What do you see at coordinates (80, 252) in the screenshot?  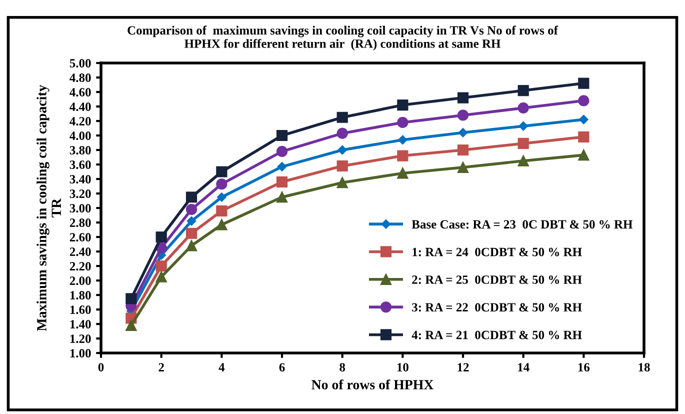 I see `y-tick-label: 2.40` at bounding box center [80, 252].